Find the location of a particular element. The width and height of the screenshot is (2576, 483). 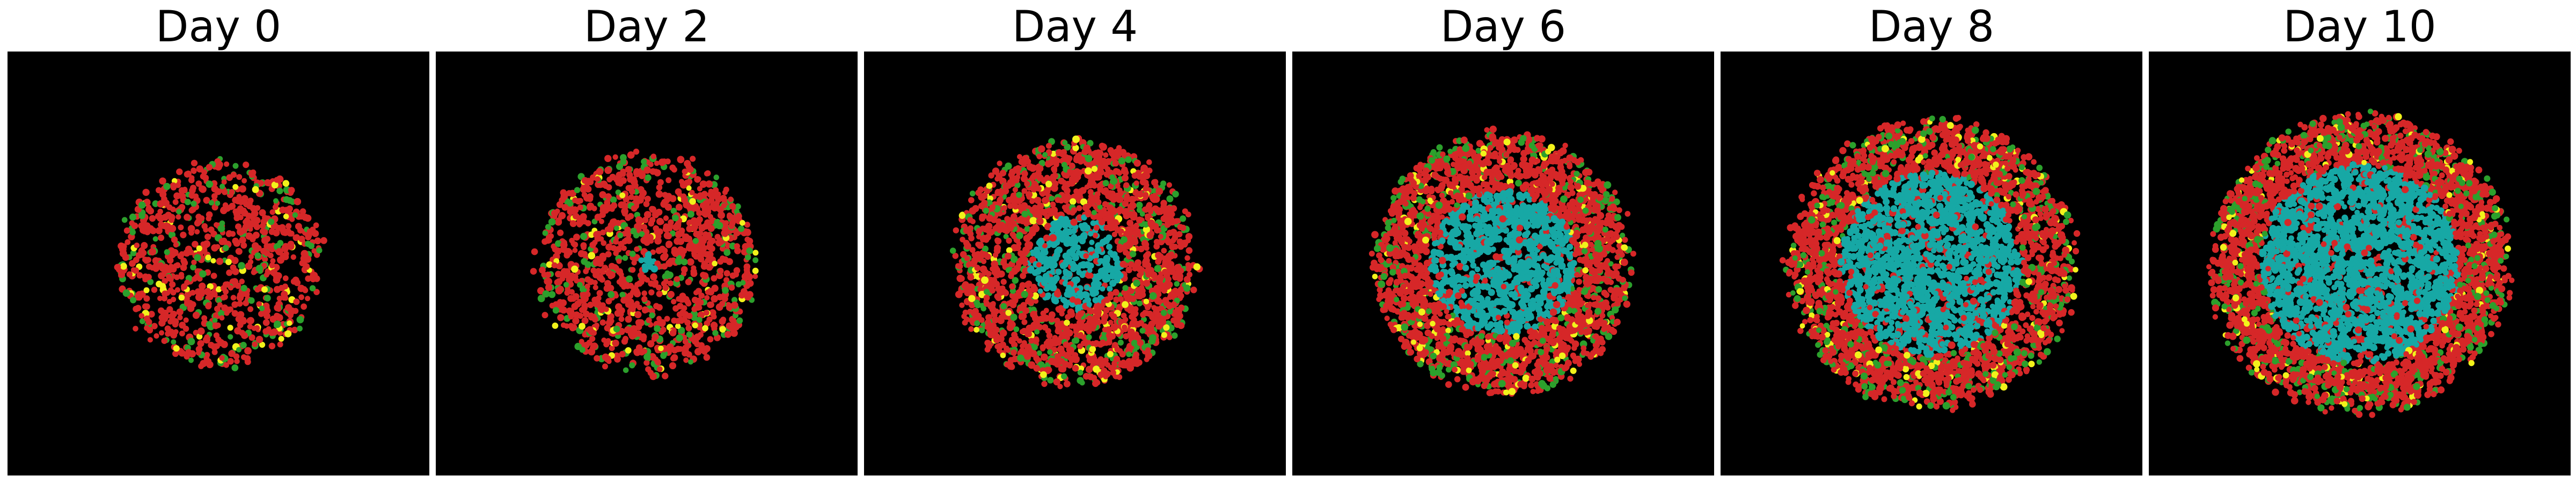

panel-title: Day 10 is located at coordinates (2359, 27).